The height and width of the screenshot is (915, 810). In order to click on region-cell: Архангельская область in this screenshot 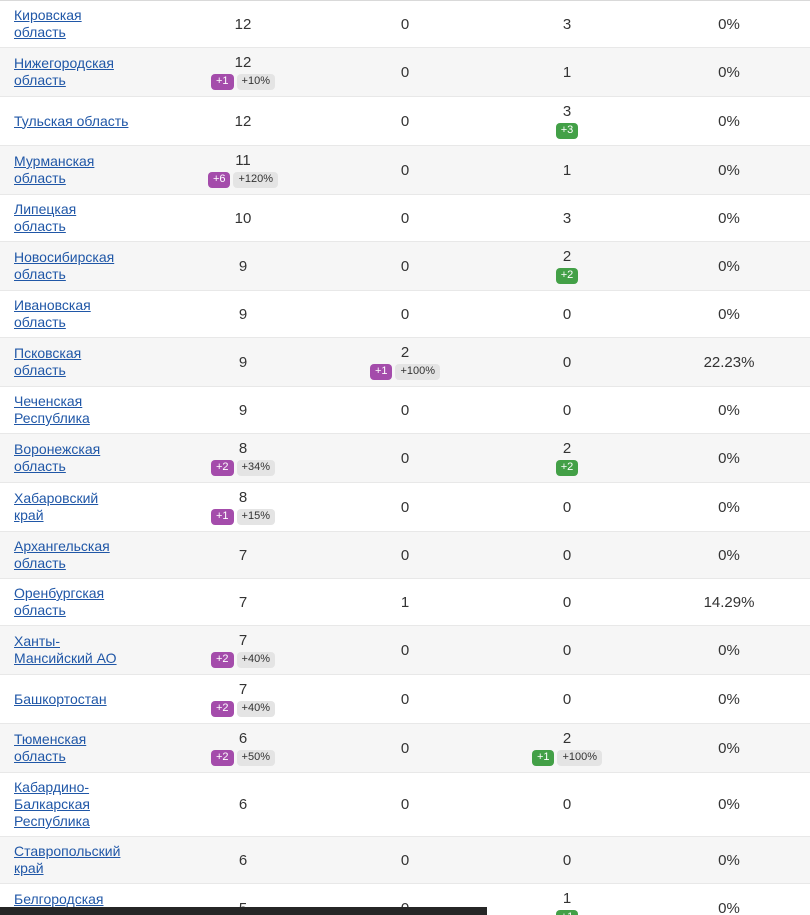, I will do `click(81, 555)`.